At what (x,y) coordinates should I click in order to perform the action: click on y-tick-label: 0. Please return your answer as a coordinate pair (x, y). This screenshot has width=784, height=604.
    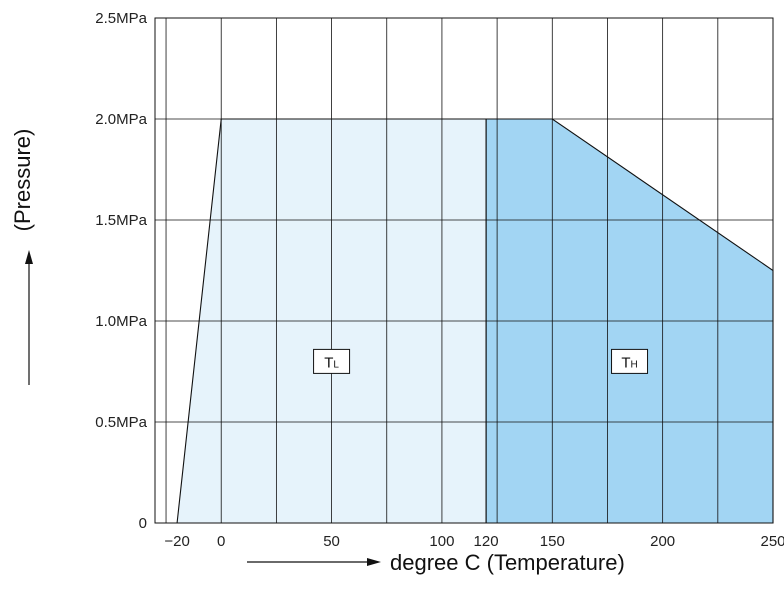
    Looking at the image, I should click on (143, 523).